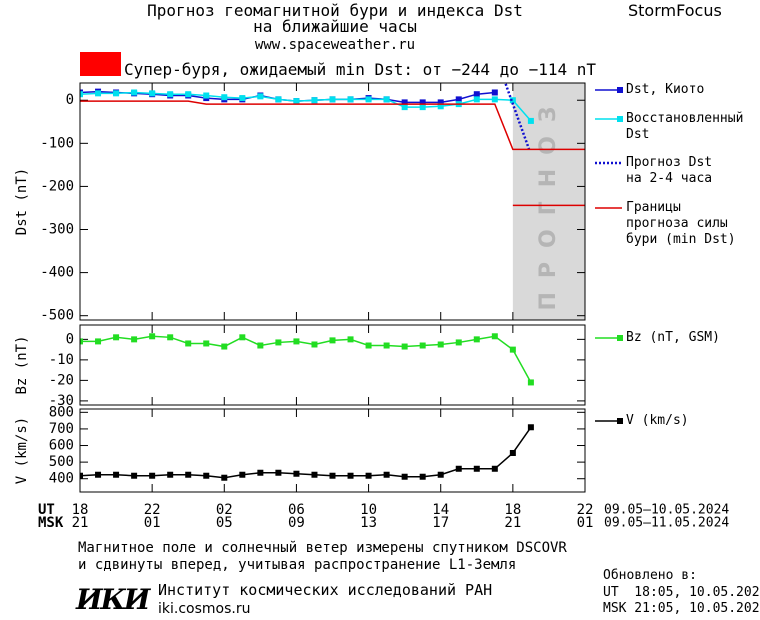 This screenshot has height=620, width=760. Describe the element at coordinates (51, 523) in the screenshot. I see `x-row-name: MSK` at that location.